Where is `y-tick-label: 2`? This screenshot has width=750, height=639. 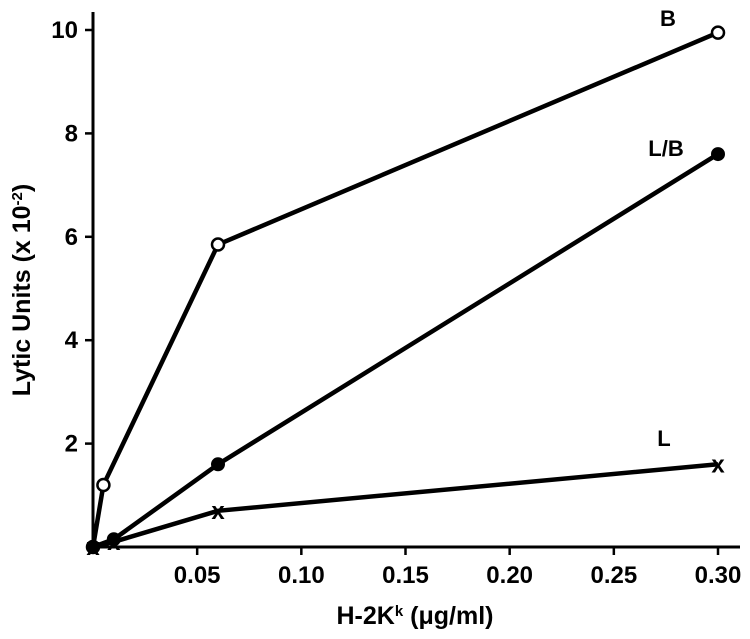
y-tick-label: 2 is located at coordinates (71, 444).